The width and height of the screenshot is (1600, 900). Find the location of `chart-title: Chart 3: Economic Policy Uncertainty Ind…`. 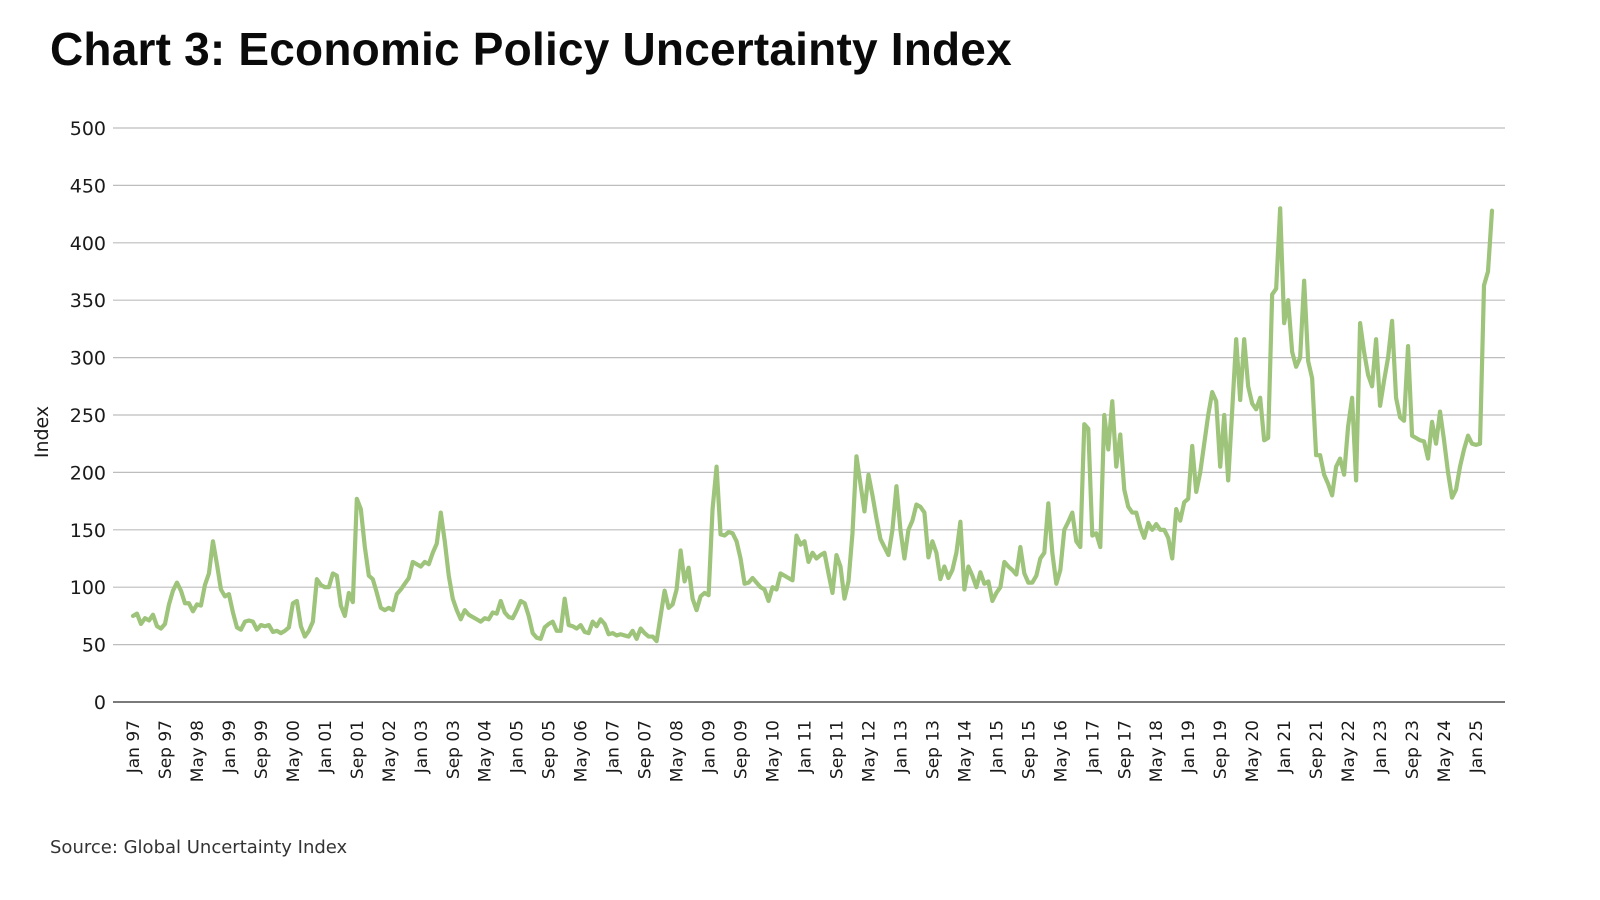

chart-title: Chart 3: Economic Policy Uncertainty Ind… is located at coordinates (531, 49).